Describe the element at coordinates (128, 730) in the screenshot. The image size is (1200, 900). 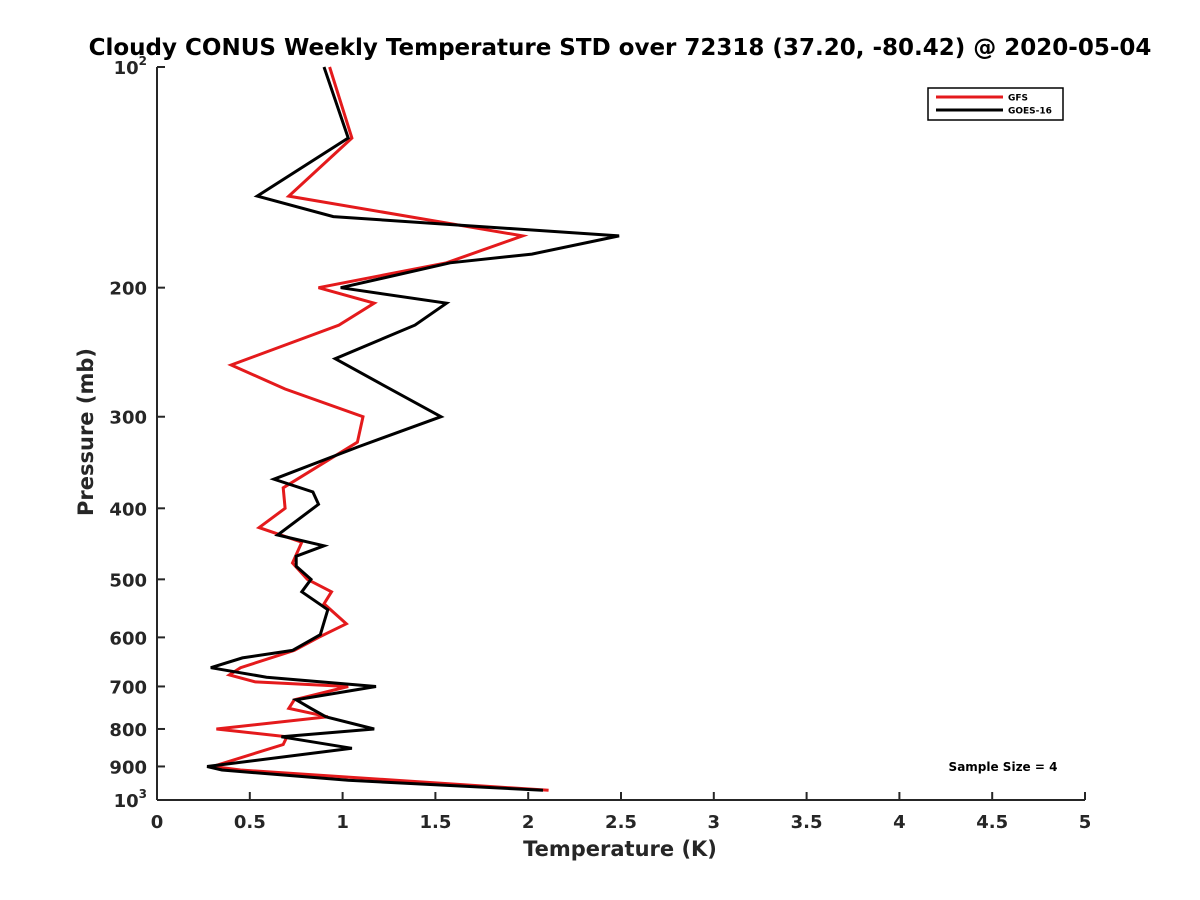
I see `y-tick-label: 800` at that location.